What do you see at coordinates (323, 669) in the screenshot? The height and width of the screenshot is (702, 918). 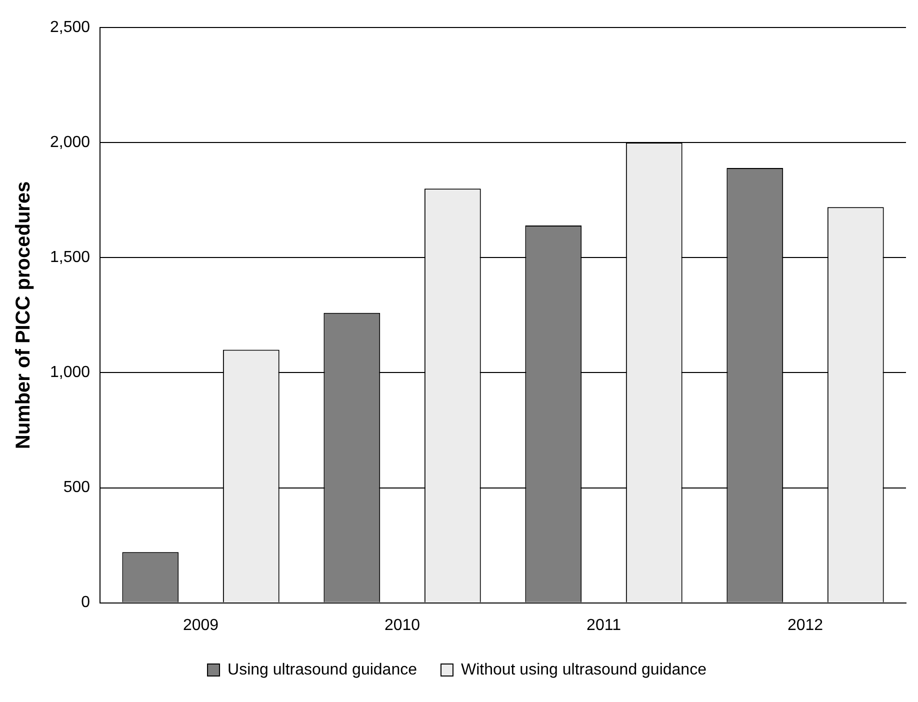 I see `legend-label: Using ultrasound guidance` at bounding box center [323, 669].